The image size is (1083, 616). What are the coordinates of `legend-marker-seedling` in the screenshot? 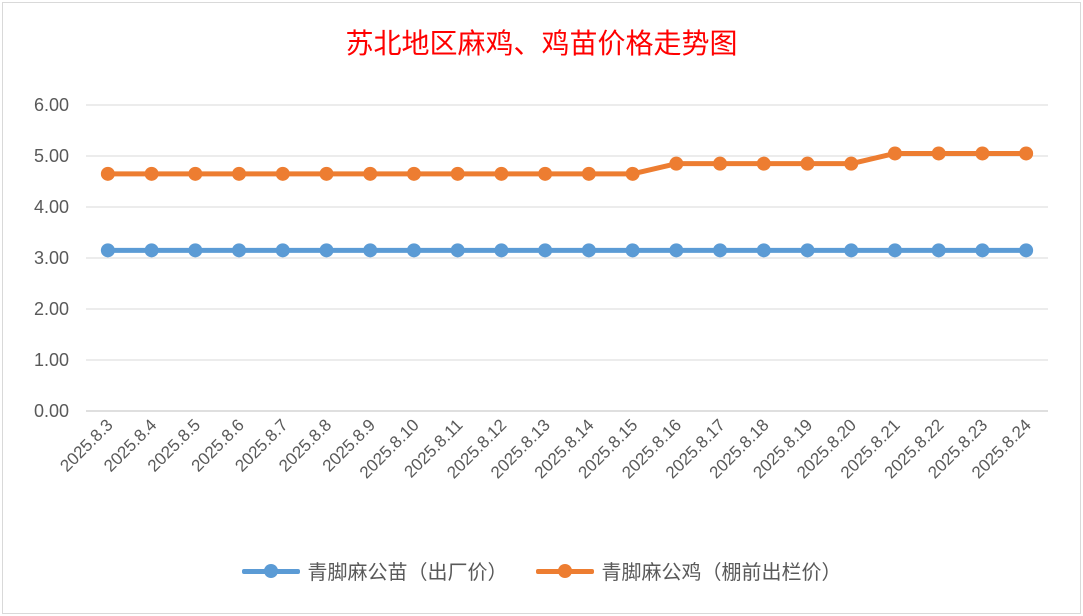 It's located at (270, 570).